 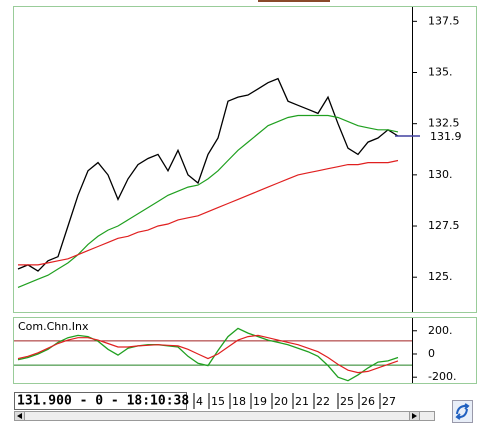 What do you see at coordinates (440, 276) in the screenshot?
I see `y-tick-label: 125.` at bounding box center [440, 276].